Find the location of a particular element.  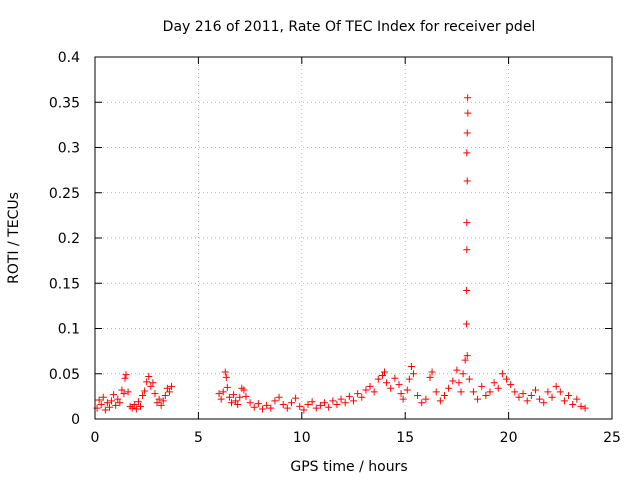

x-tick-label: 15 is located at coordinates (405, 438).